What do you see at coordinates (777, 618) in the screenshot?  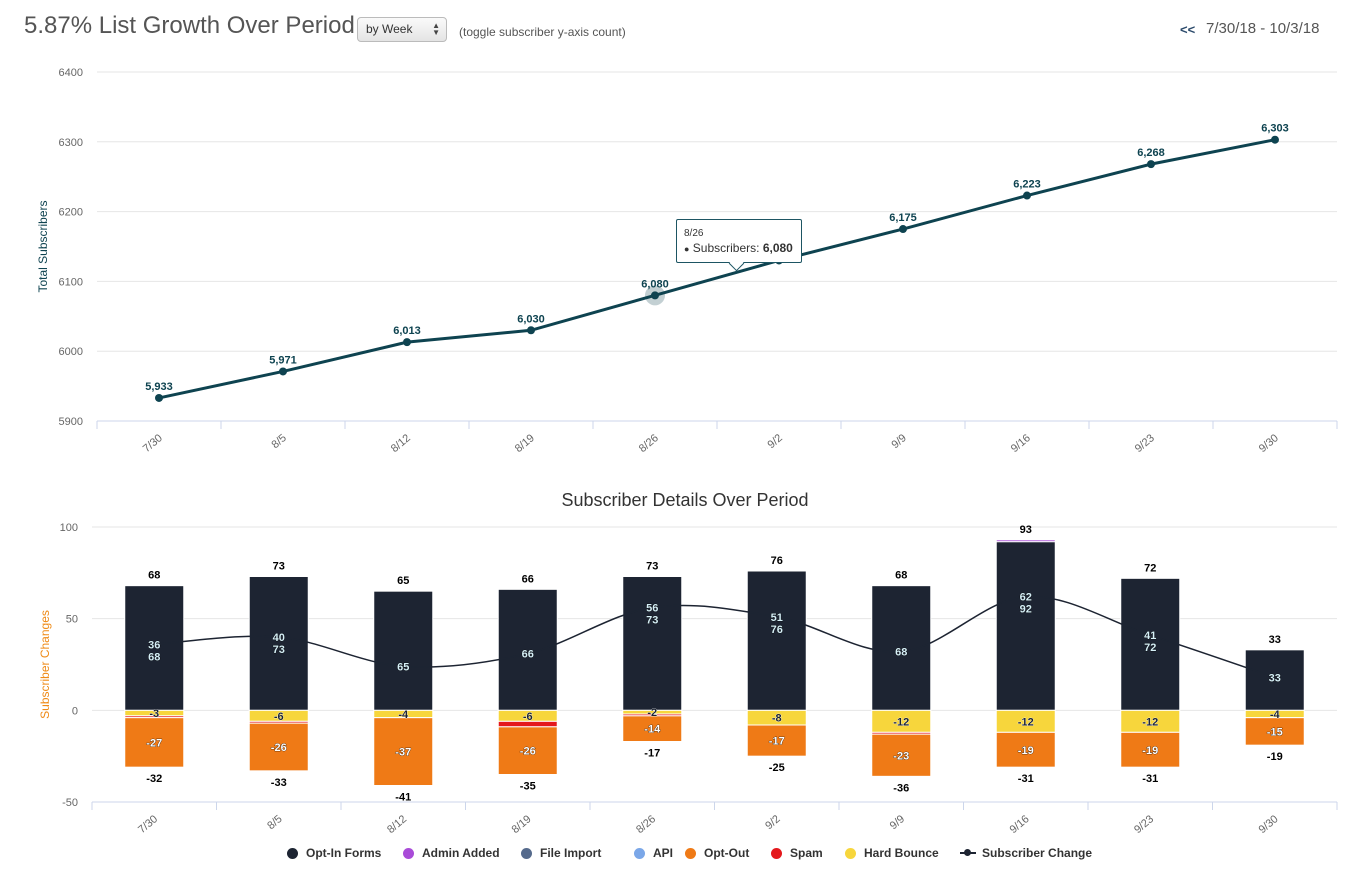 I see `subscriber-change-label: 51` at bounding box center [777, 618].